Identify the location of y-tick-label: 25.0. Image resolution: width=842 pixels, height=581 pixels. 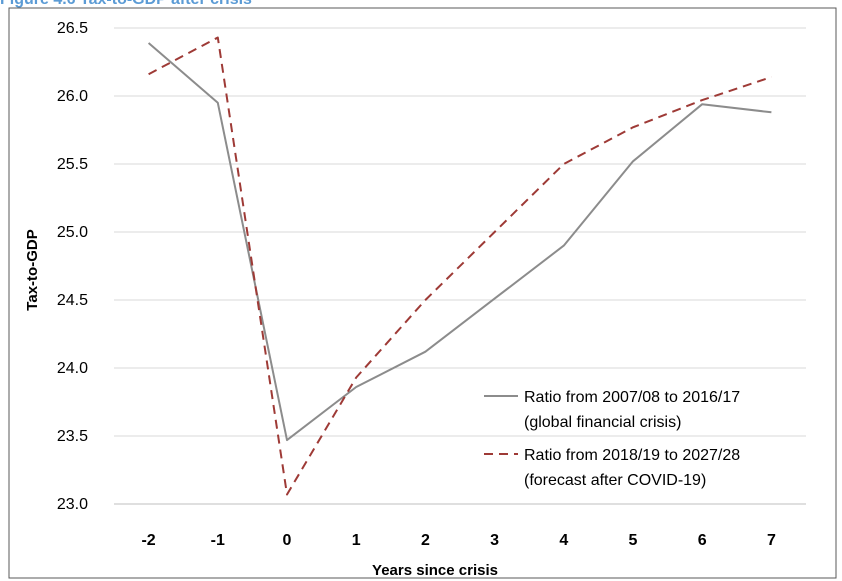
(72, 232).